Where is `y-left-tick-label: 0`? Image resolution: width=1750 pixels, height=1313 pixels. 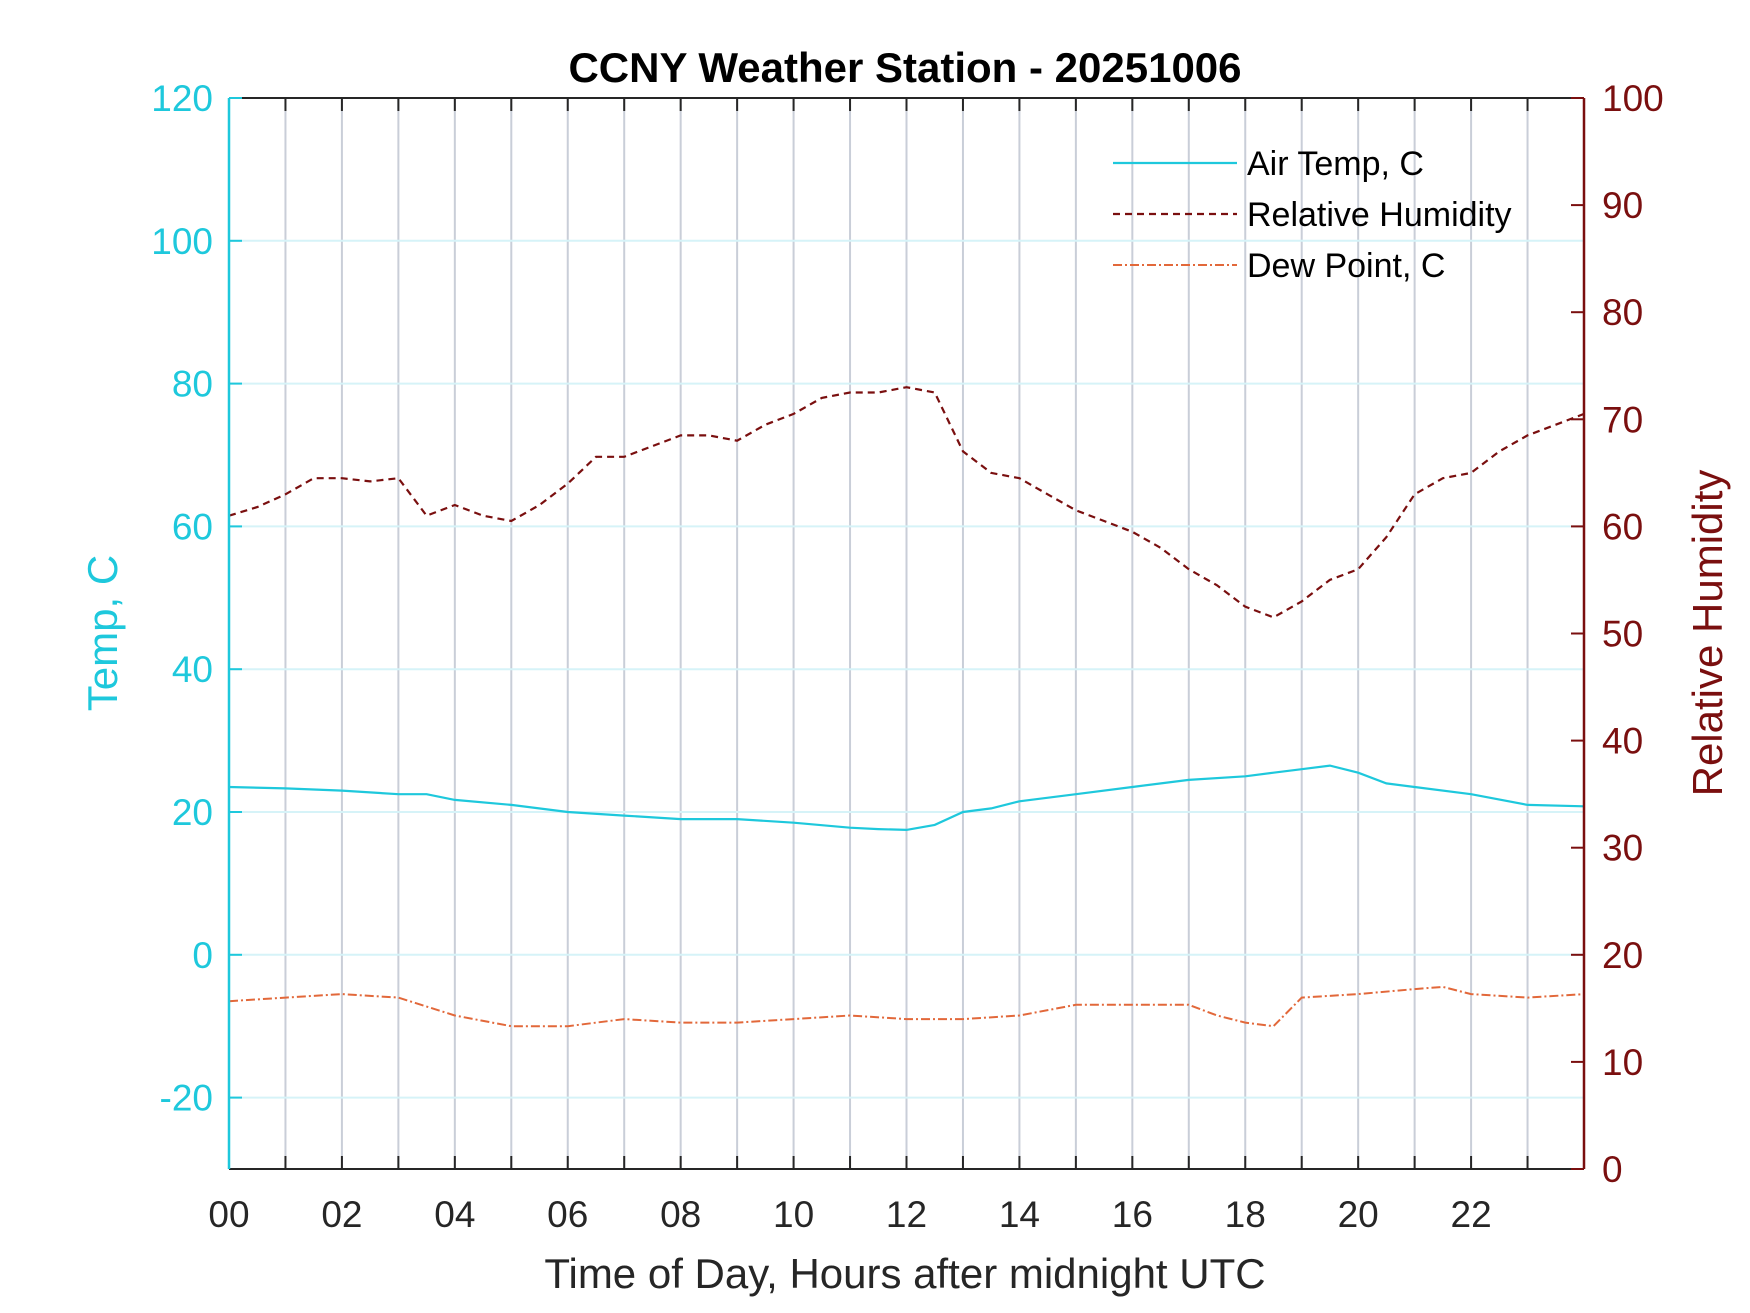 y-left-tick-label: 0 is located at coordinates (202, 955).